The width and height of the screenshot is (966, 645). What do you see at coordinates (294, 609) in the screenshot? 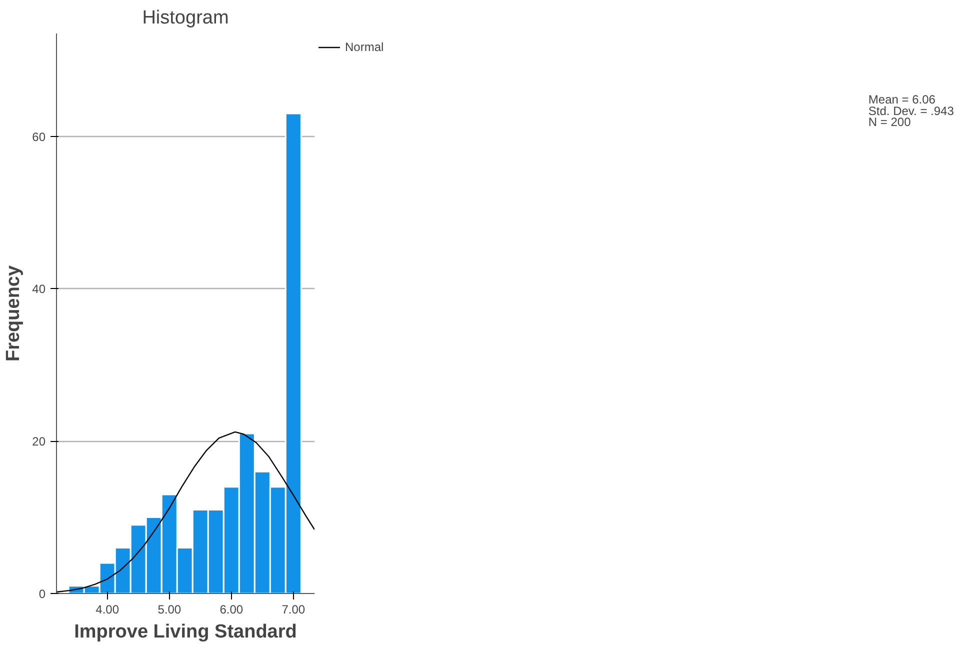
I see `x-tick-label: 7.00` at bounding box center [294, 609].